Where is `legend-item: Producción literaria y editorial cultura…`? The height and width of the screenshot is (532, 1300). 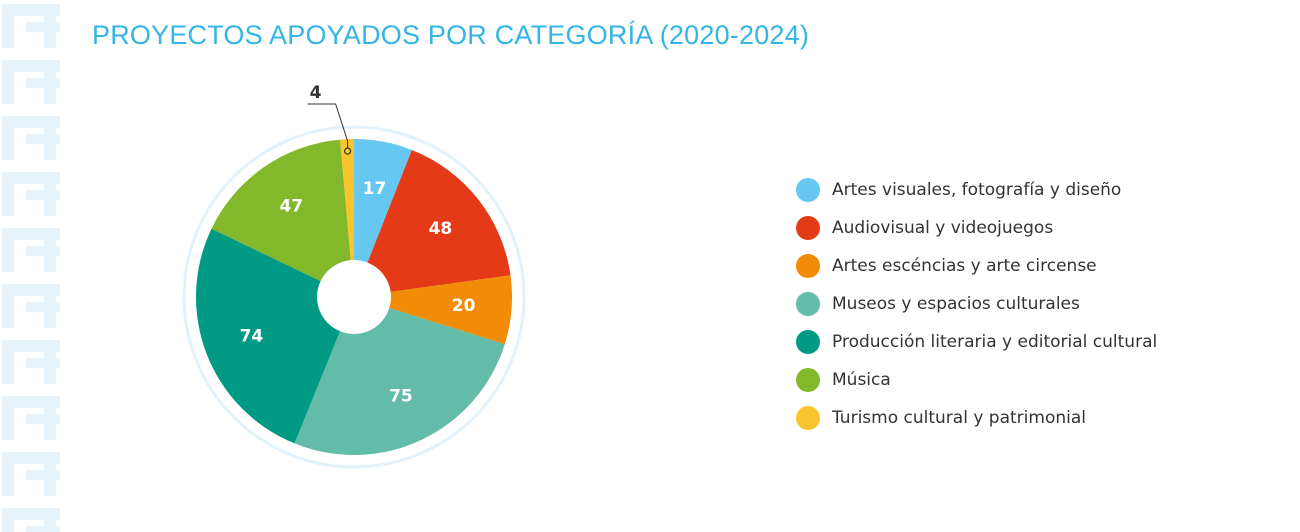 legend-item: Producción literaria y editorial cultura… is located at coordinates (976, 342).